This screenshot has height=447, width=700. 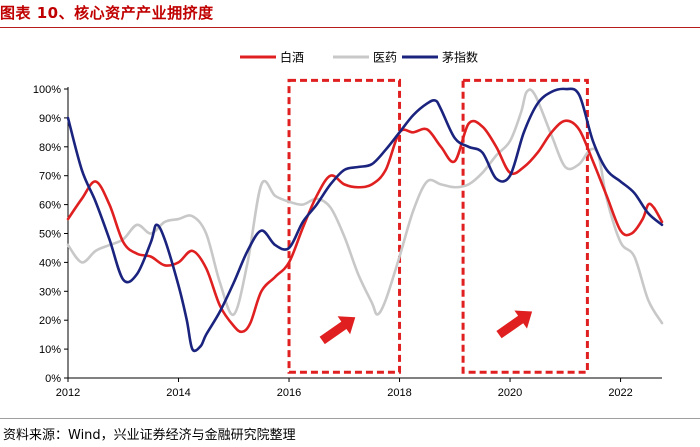 What do you see at coordinates (289, 393) in the screenshot?
I see `x-tick-label: 2016` at bounding box center [289, 393].